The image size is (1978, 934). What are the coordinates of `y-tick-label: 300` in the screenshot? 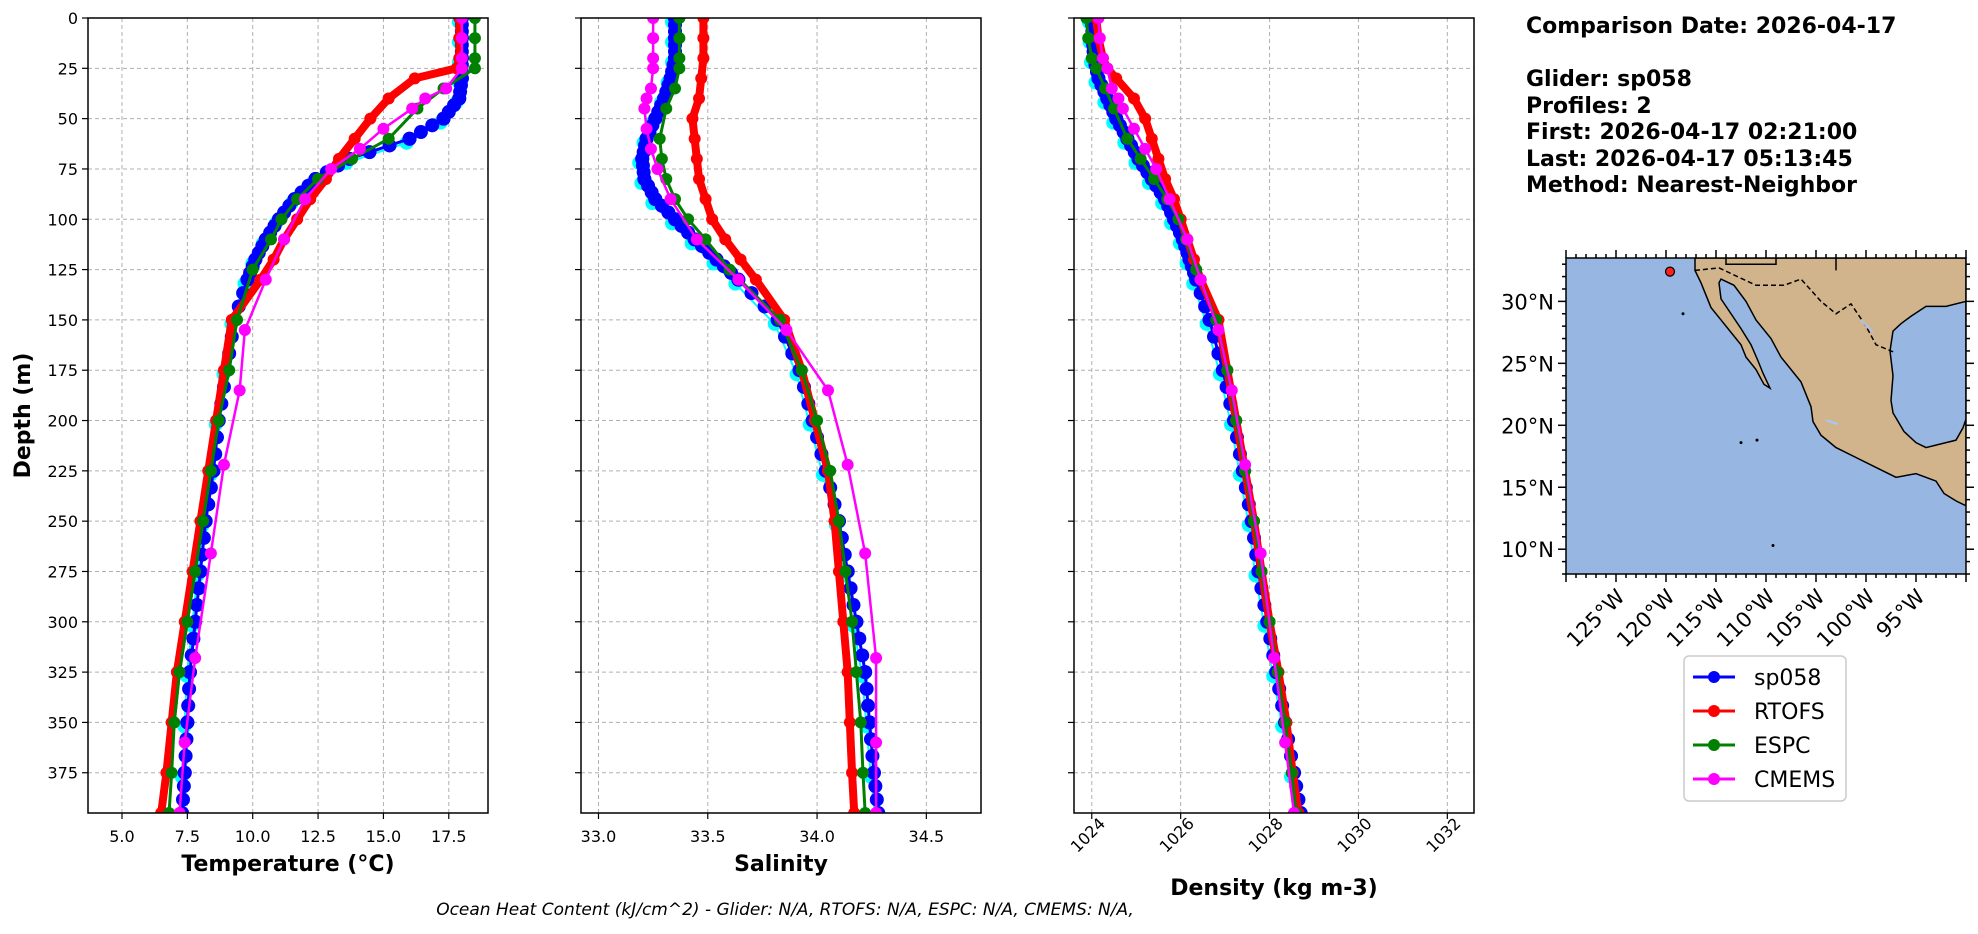 It's located at (62, 622).